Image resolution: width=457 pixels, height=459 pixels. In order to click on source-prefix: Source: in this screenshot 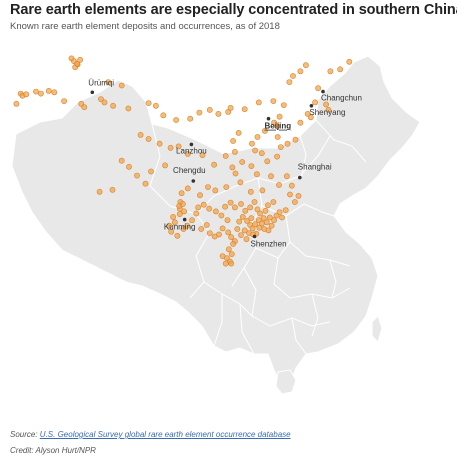, I will do `click(25, 434)`.